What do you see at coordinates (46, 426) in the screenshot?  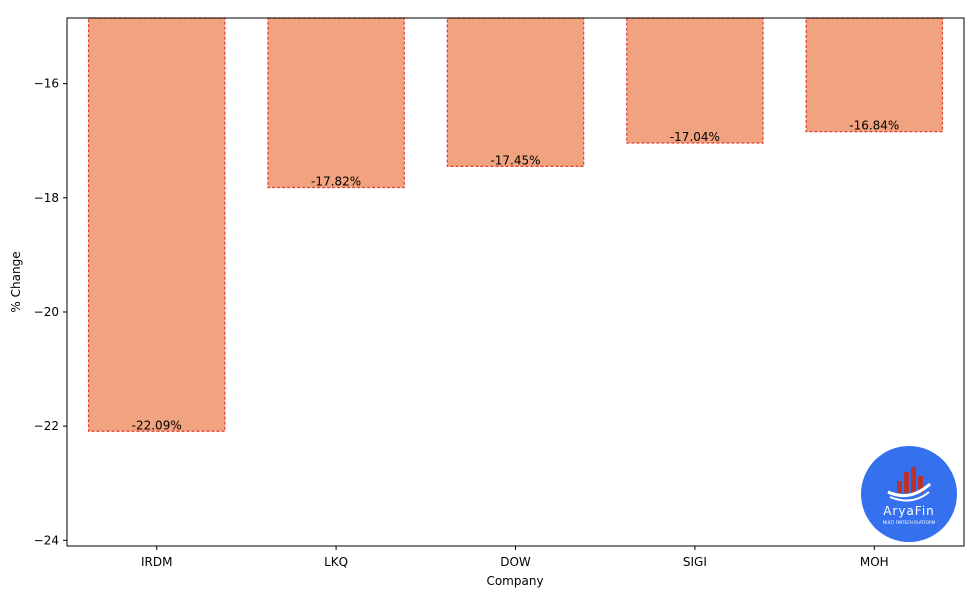 I see `y-tick-label: −22` at bounding box center [46, 426].